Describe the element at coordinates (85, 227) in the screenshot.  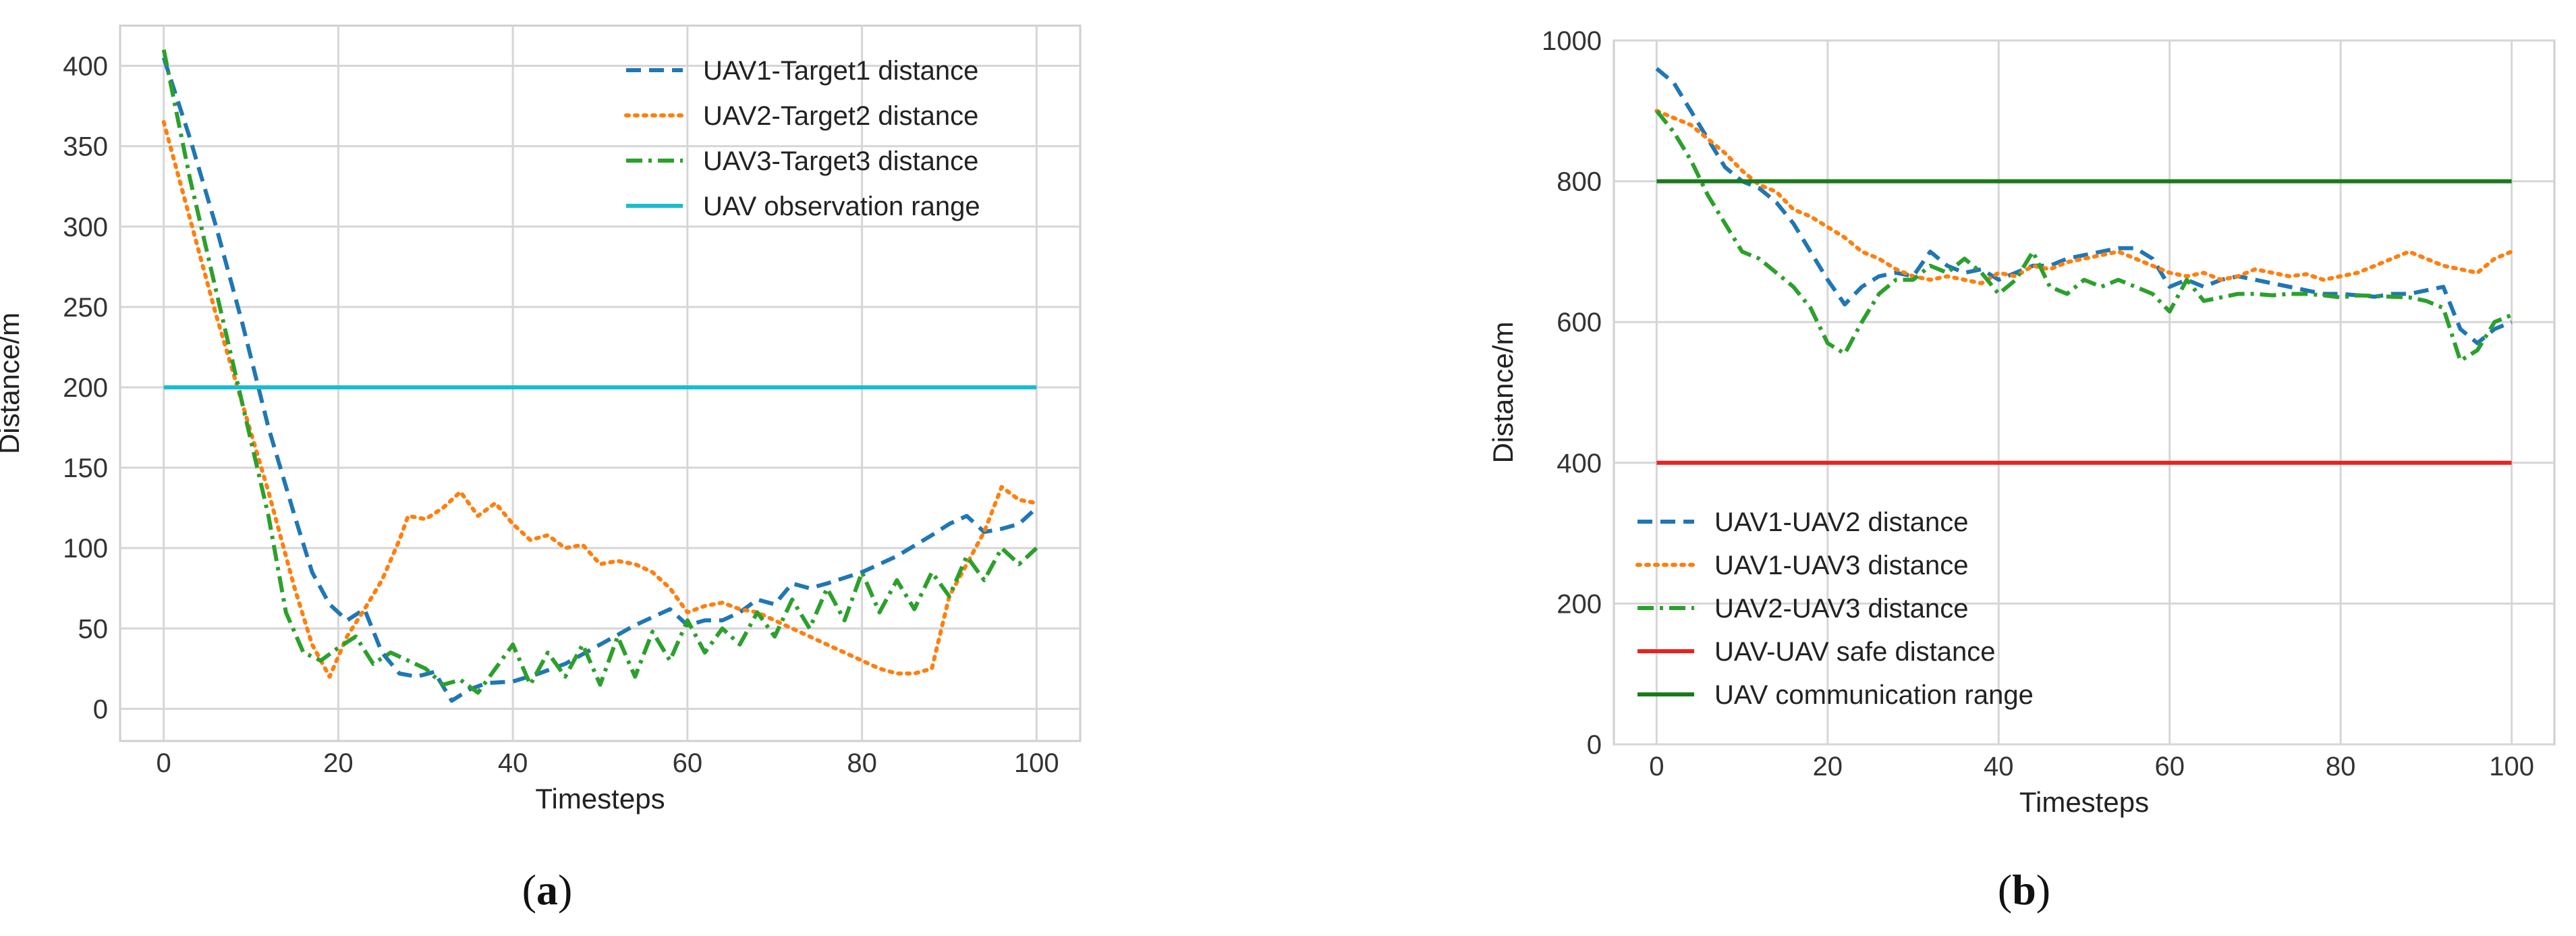
I see `y-tick-label: 300` at that location.